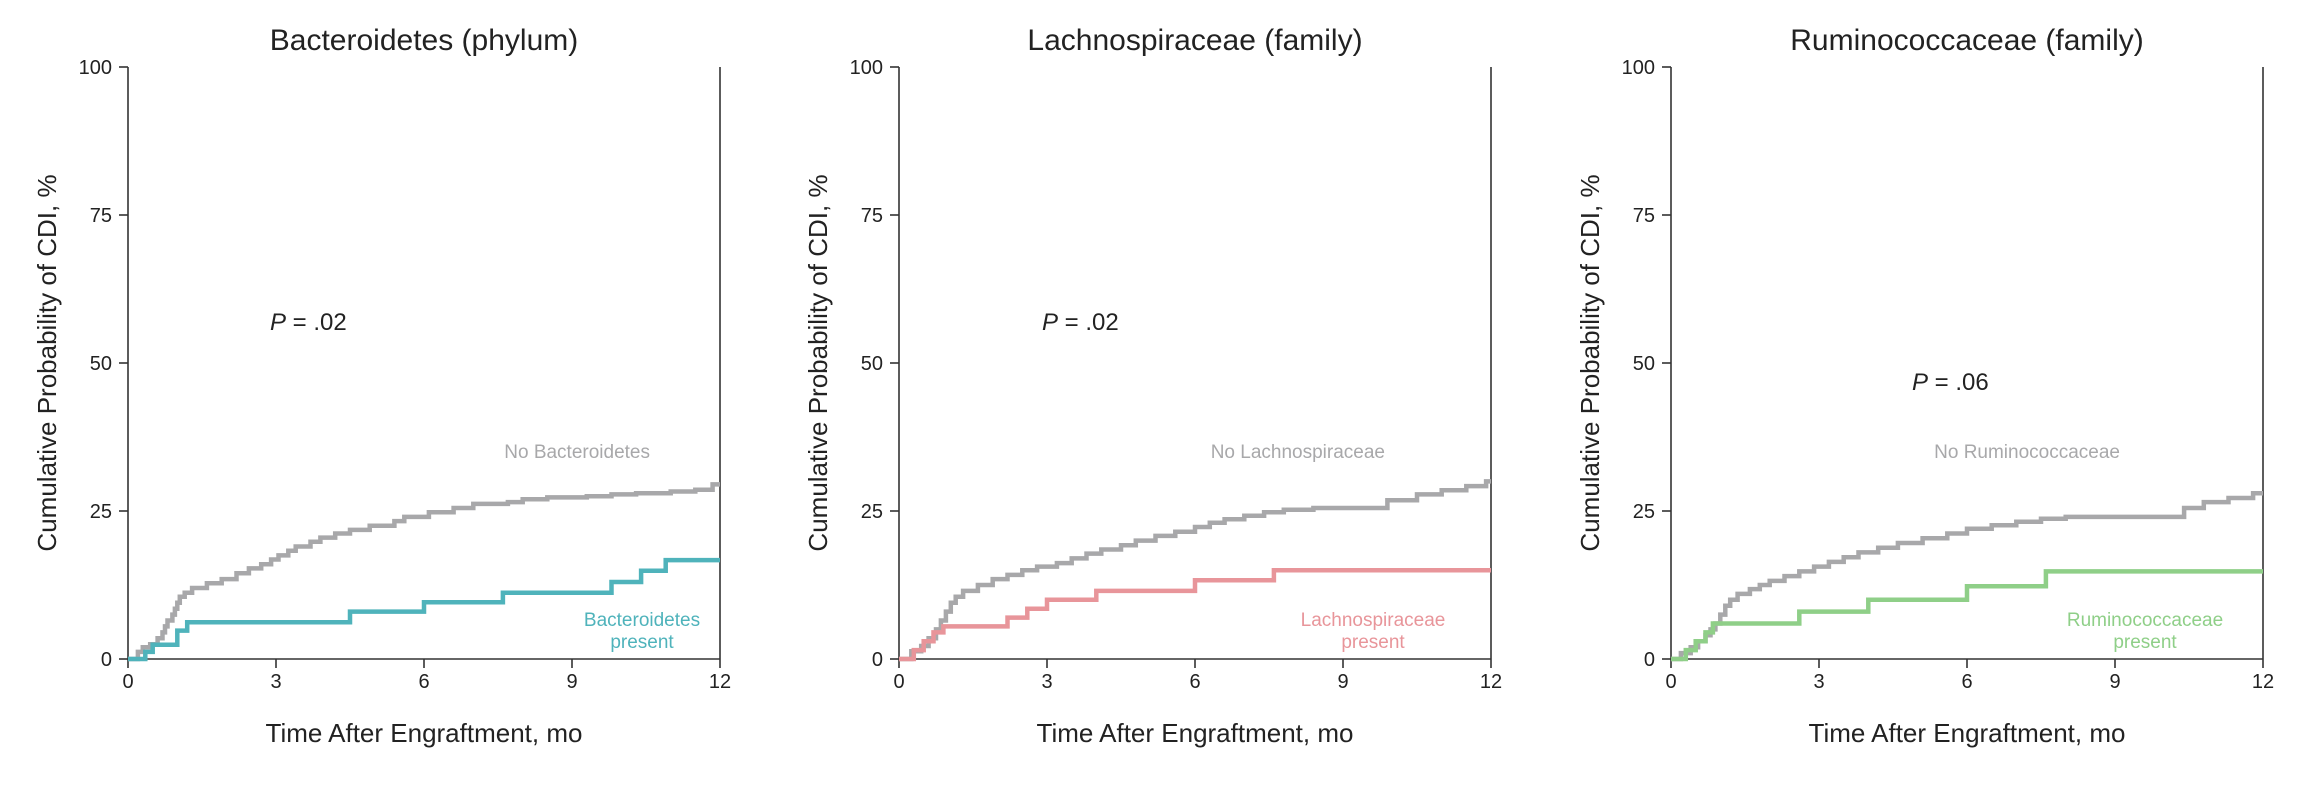  What do you see at coordinates (1950, 382) in the screenshot?
I see `p-value-annotation: P = .06` at bounding box center [1950, 382].